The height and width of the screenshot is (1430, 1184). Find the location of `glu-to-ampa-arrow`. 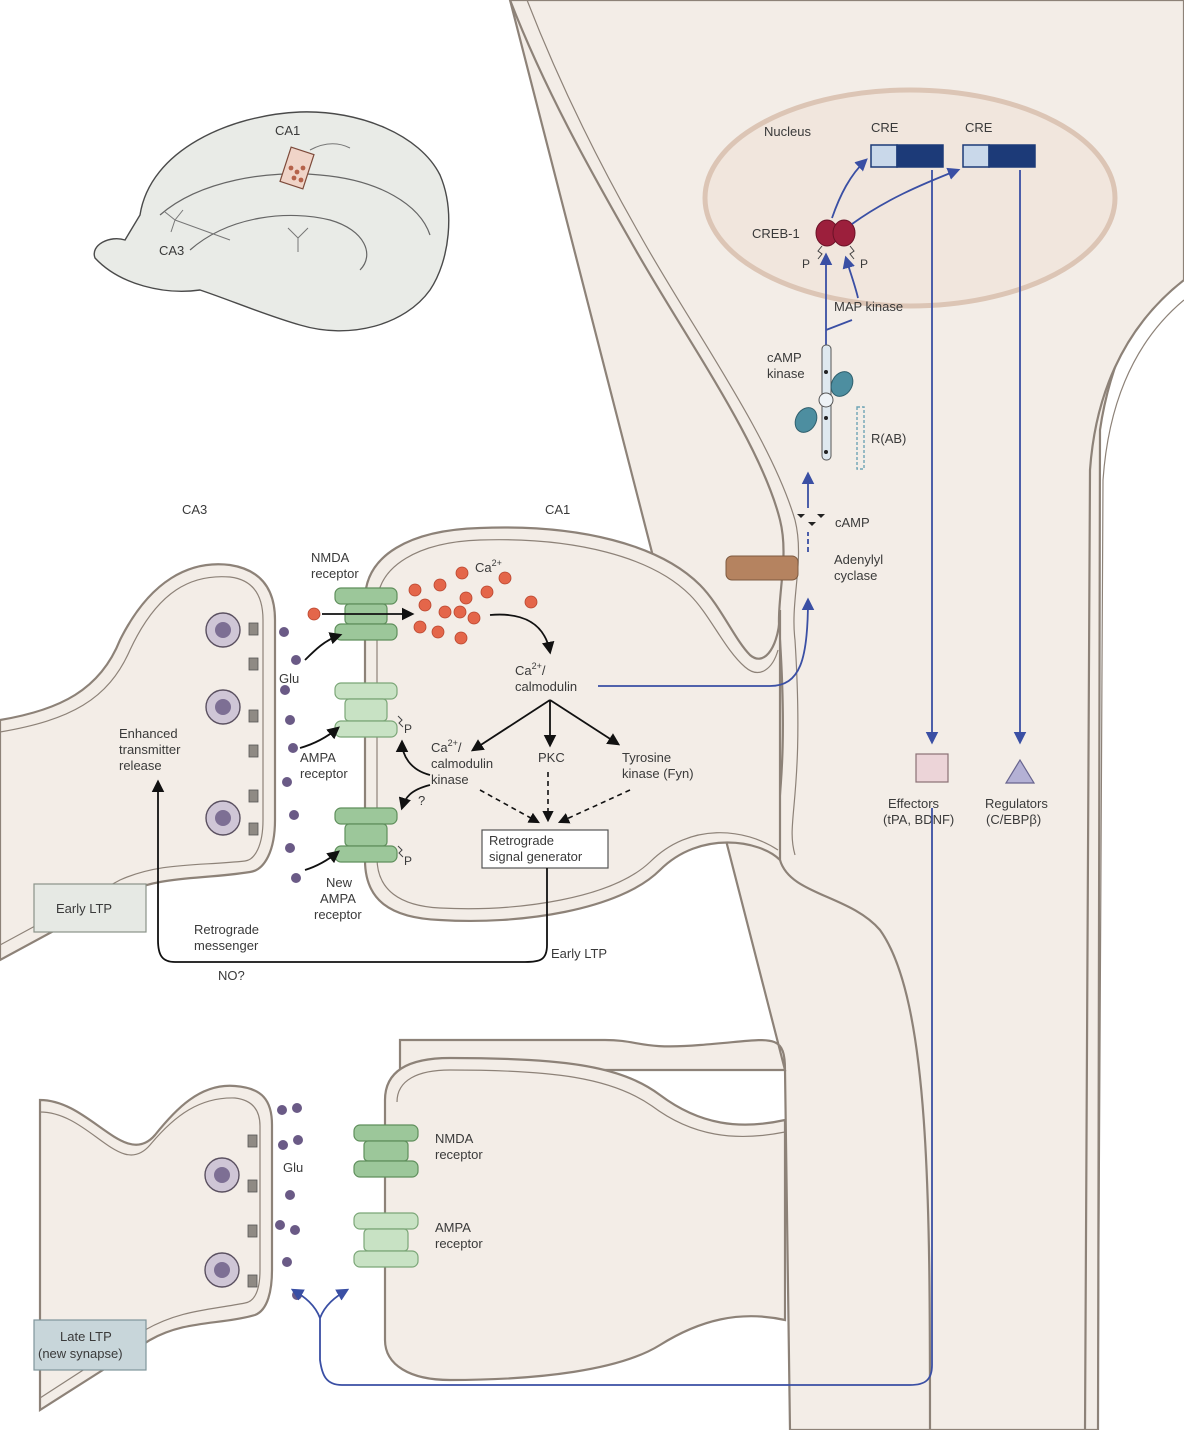

glu-to-ampa-arrow is located at coordinates (319, 737).